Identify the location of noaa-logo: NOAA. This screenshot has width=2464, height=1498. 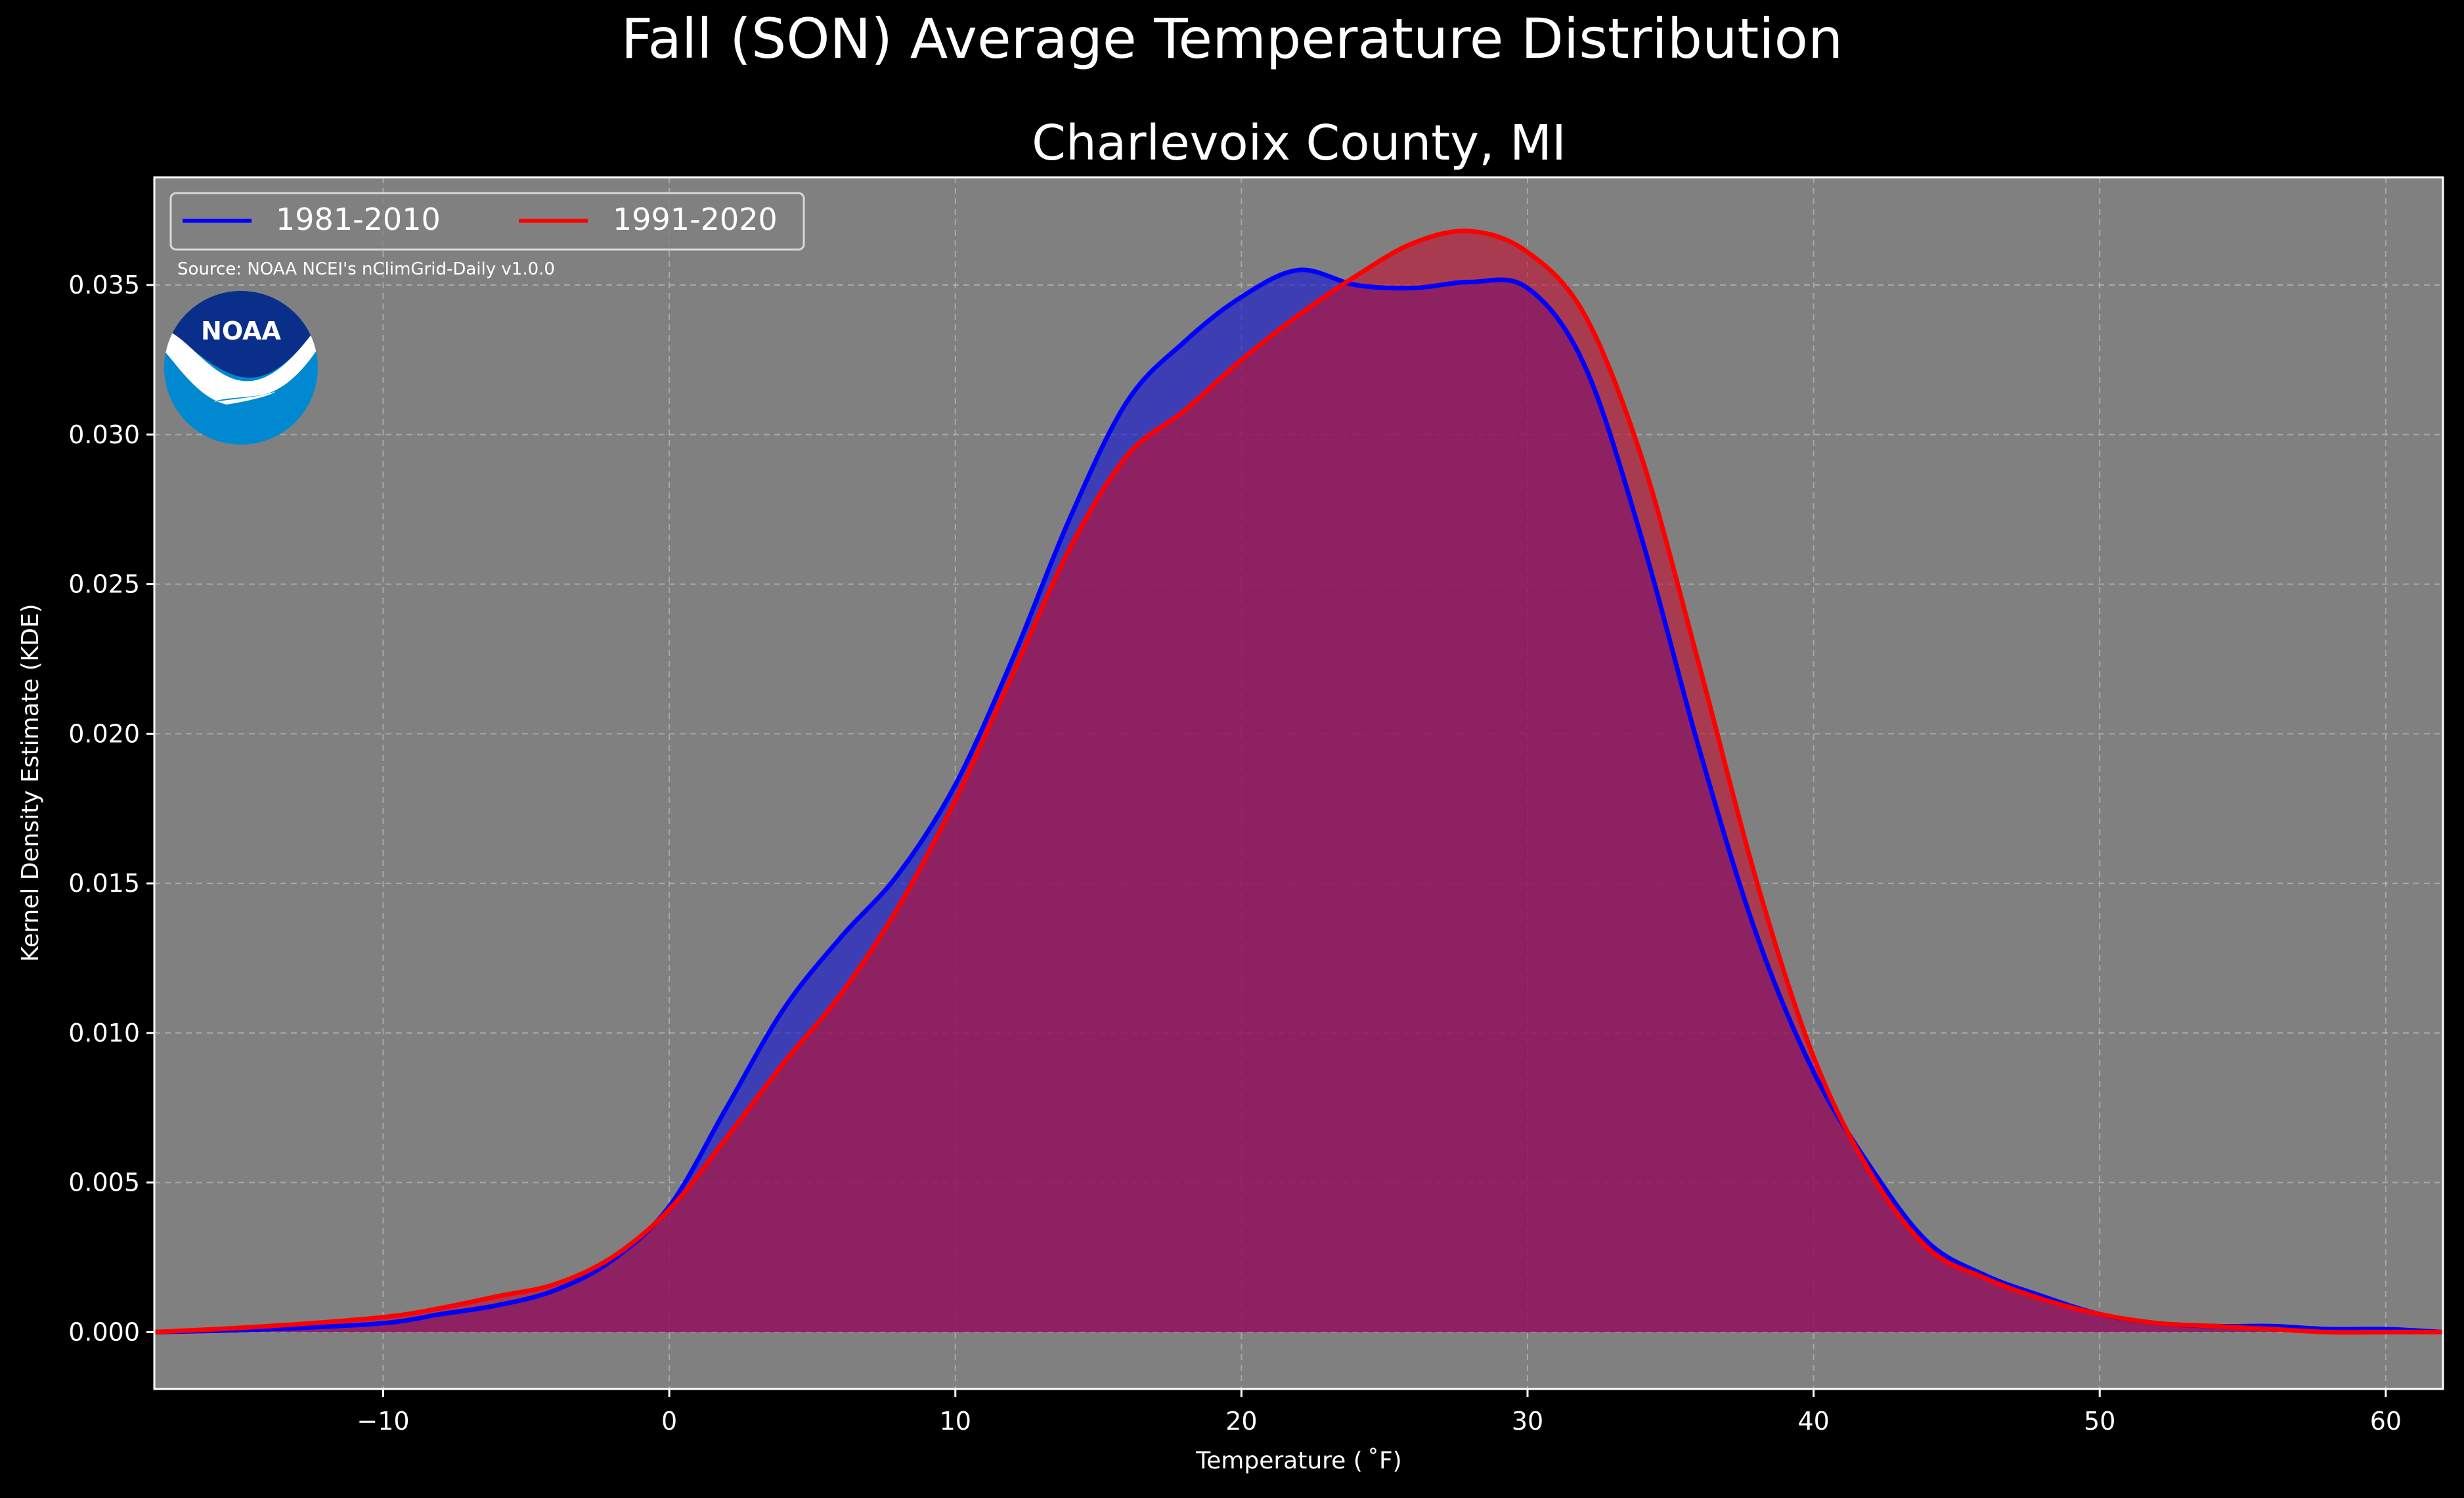
(241, 368).